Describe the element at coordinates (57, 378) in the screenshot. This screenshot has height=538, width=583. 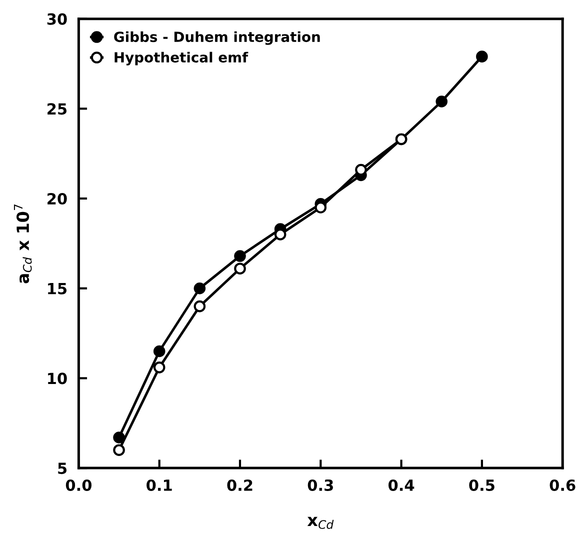
I see `y-tick-label: 10` at that location.